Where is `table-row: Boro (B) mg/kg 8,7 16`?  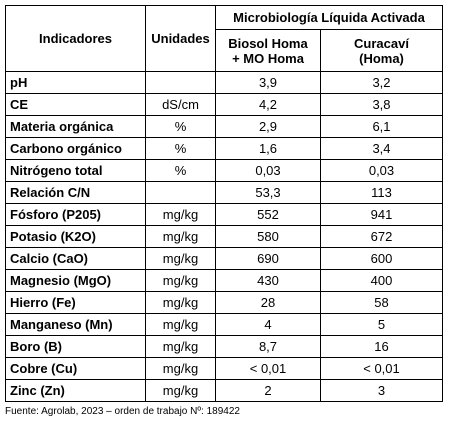 table-row: Boro (B) mg/kg 8,7 16 is located at coordinates (224, 346).